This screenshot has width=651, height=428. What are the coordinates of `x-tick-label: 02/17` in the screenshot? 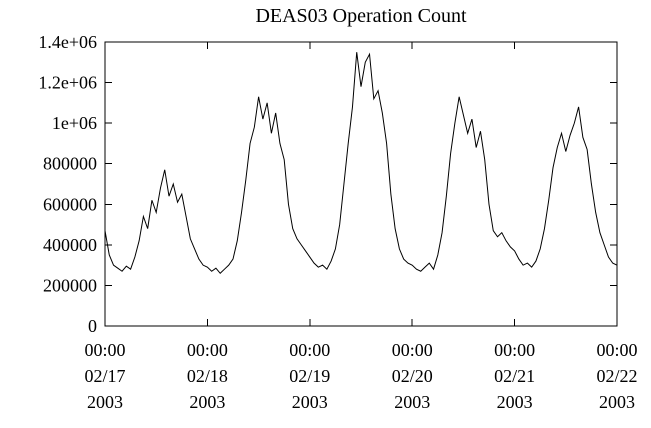 It's located at (104, 376).